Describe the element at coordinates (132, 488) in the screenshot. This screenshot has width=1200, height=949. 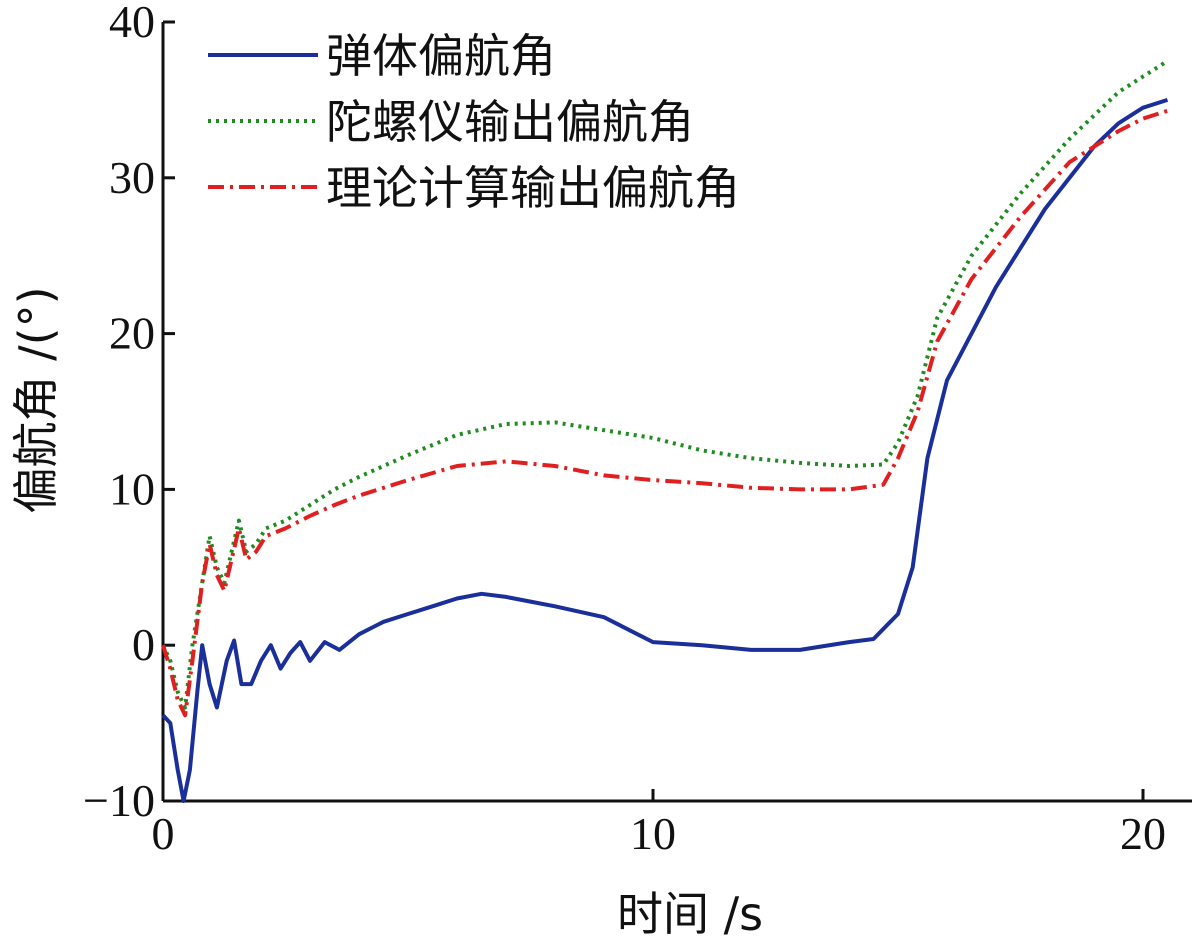
I see `y-tick-label-2: 10` at that location.